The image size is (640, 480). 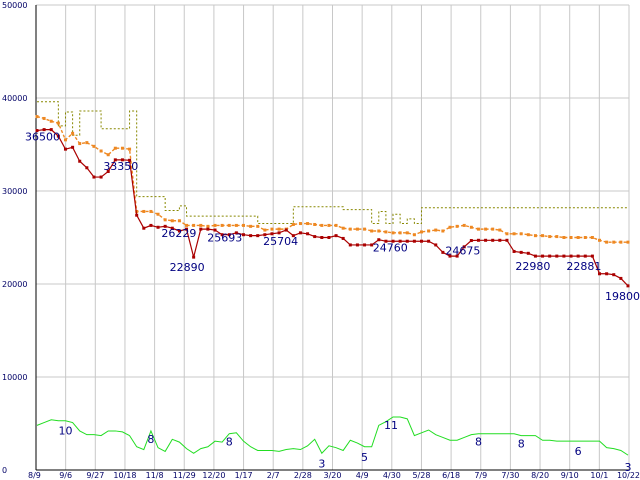 I want to click on data-label-price: 24760, so click(x=390, y=248).